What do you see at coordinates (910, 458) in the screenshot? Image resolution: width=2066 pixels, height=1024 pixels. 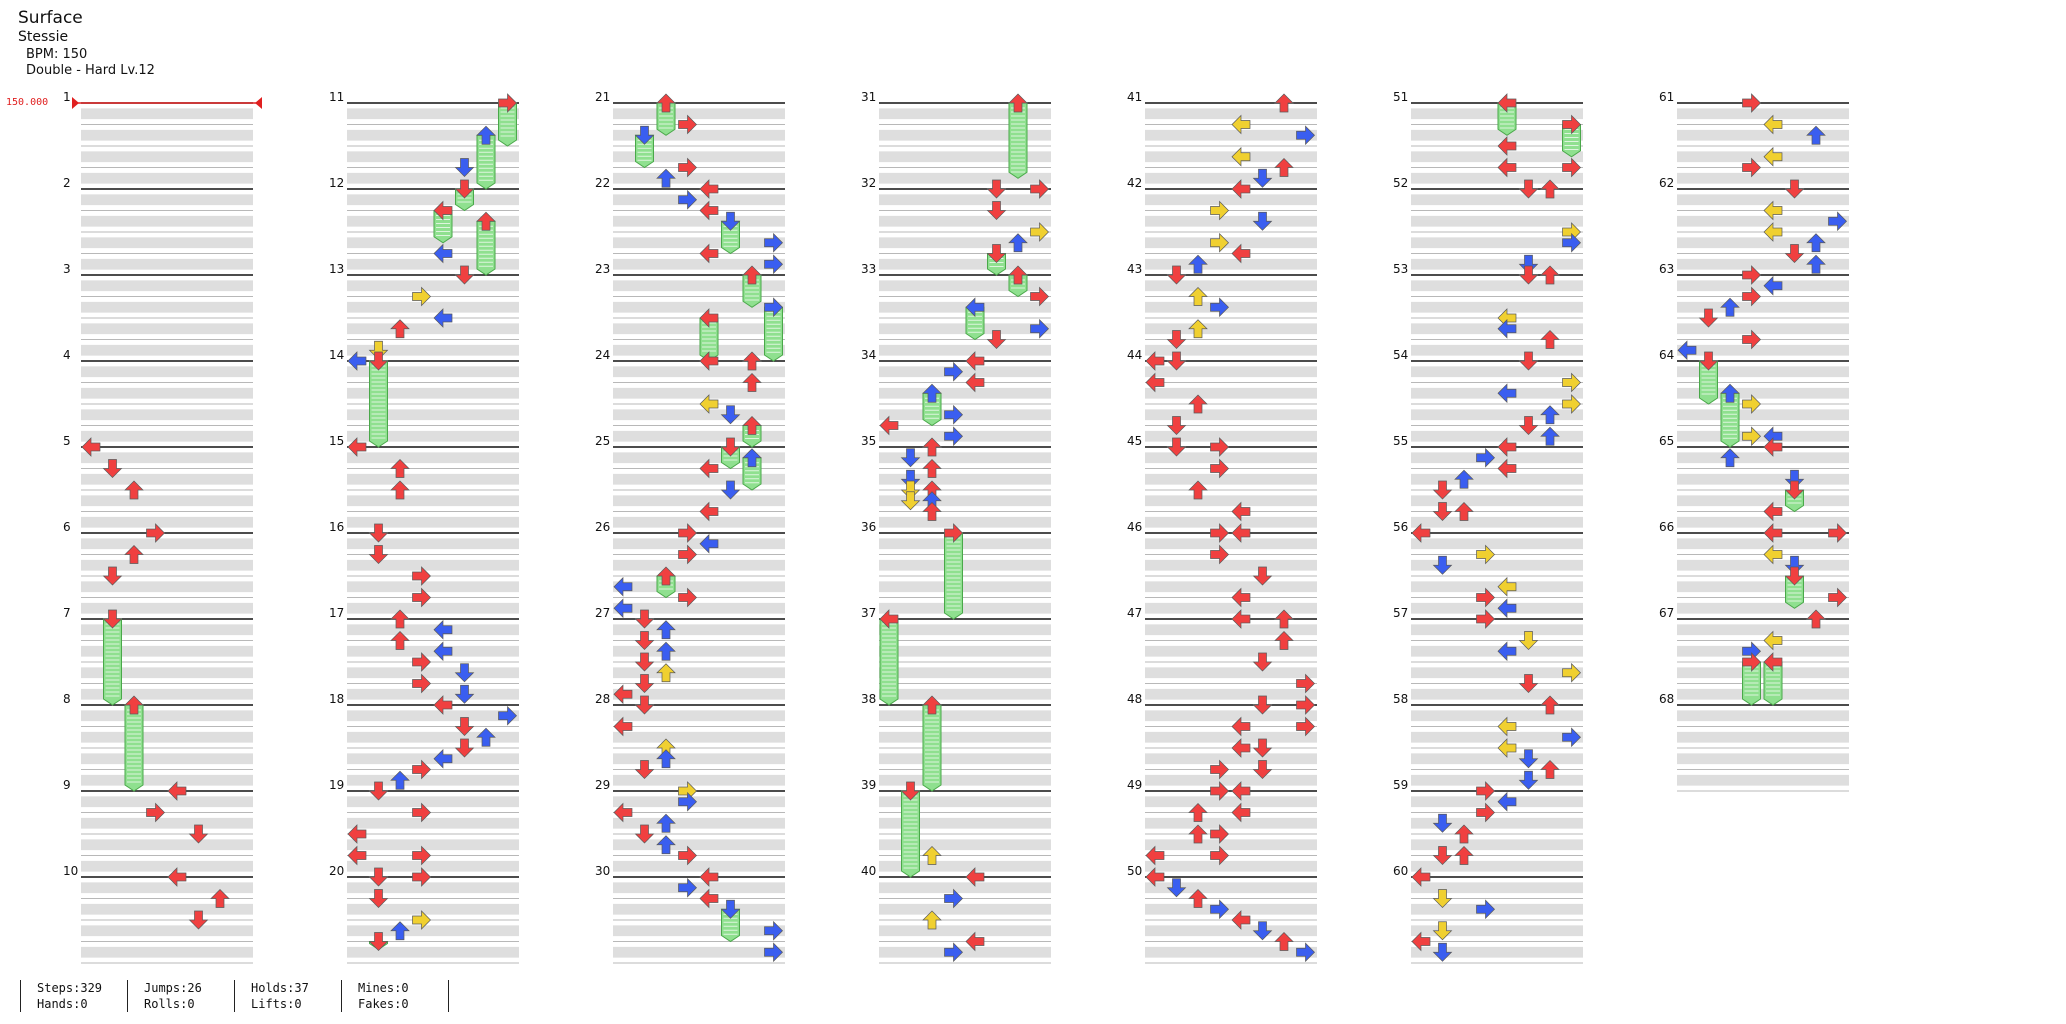 I see `arrow-down-icon` at bounding box center [910, 458].